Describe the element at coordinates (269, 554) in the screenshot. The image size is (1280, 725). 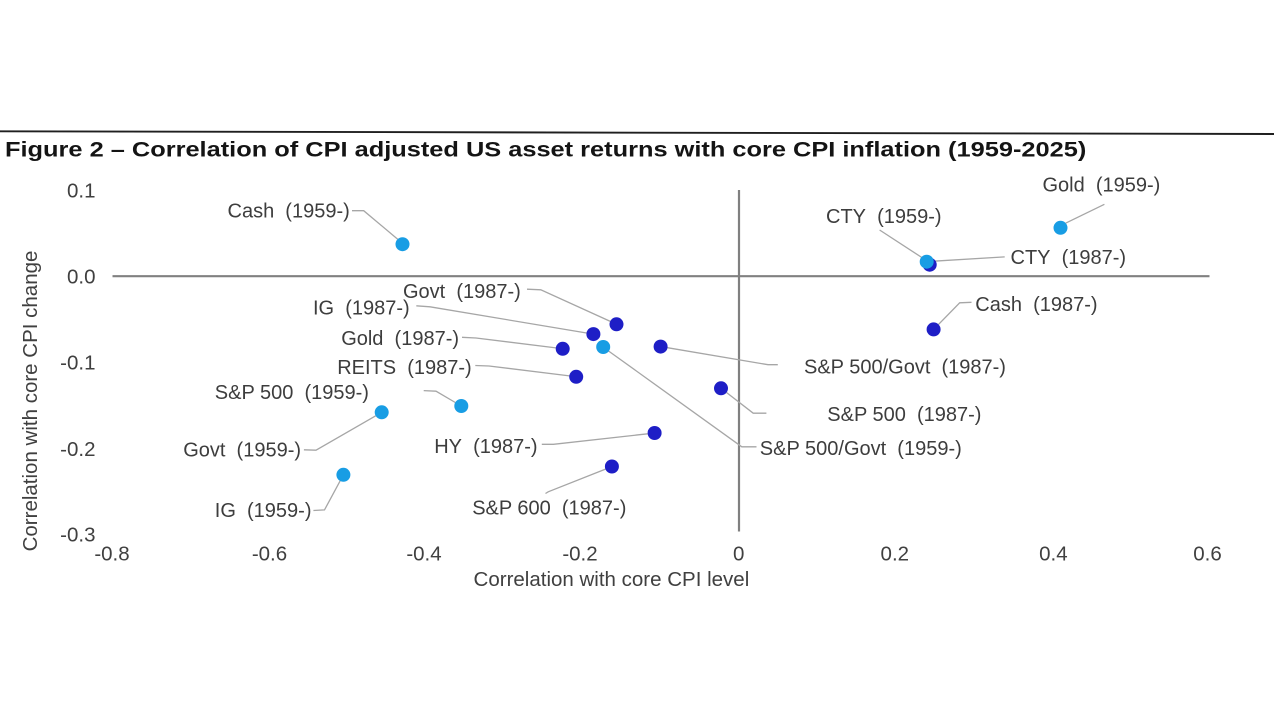
I see `svg-text: -0.6` at that location.